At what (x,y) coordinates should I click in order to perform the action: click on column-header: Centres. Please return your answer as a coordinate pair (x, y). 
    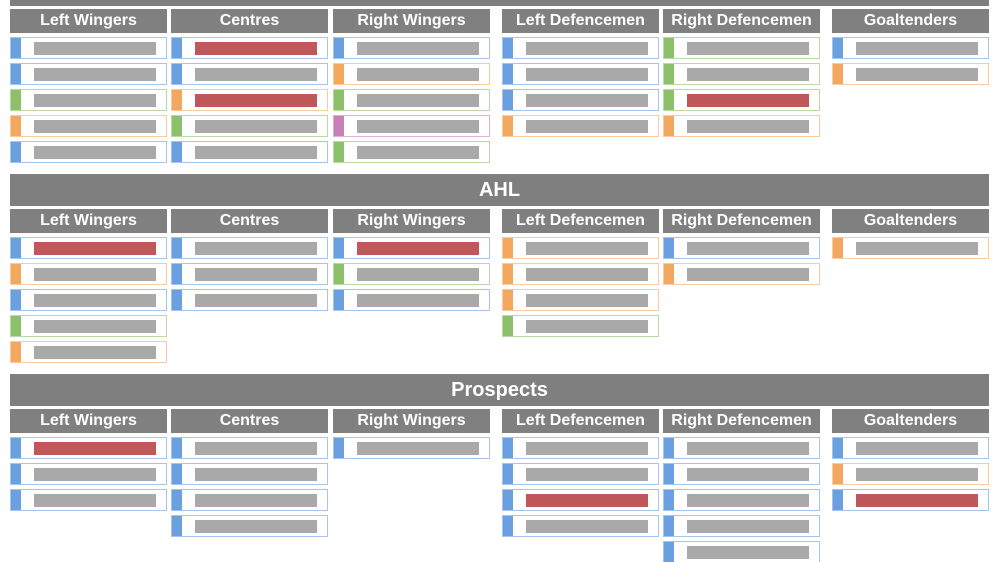
    Looking at the image, I should click on (249, 221).